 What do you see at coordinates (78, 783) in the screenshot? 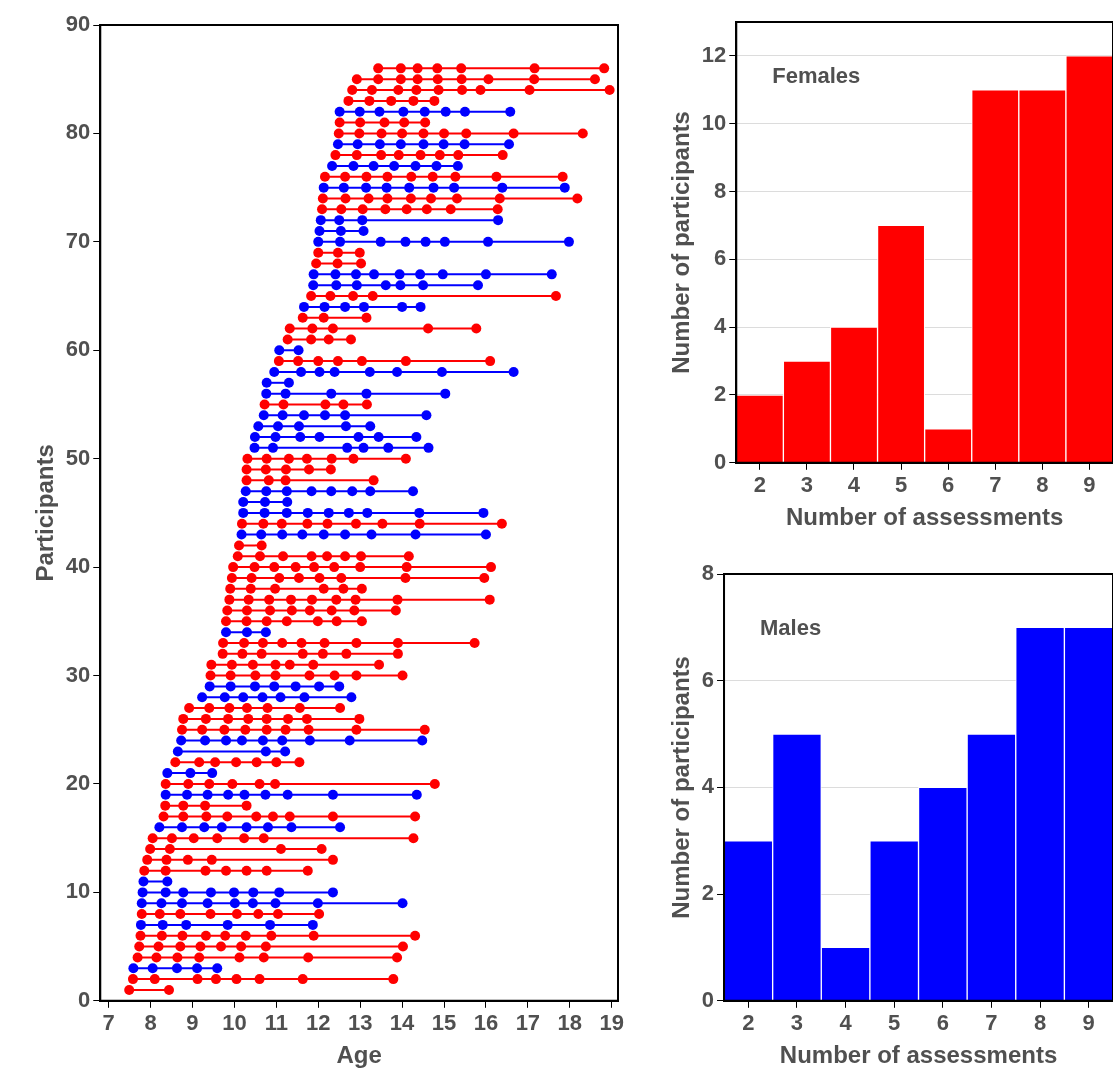
I see `y-tick-label: 20` at bounding box center [78, 783].